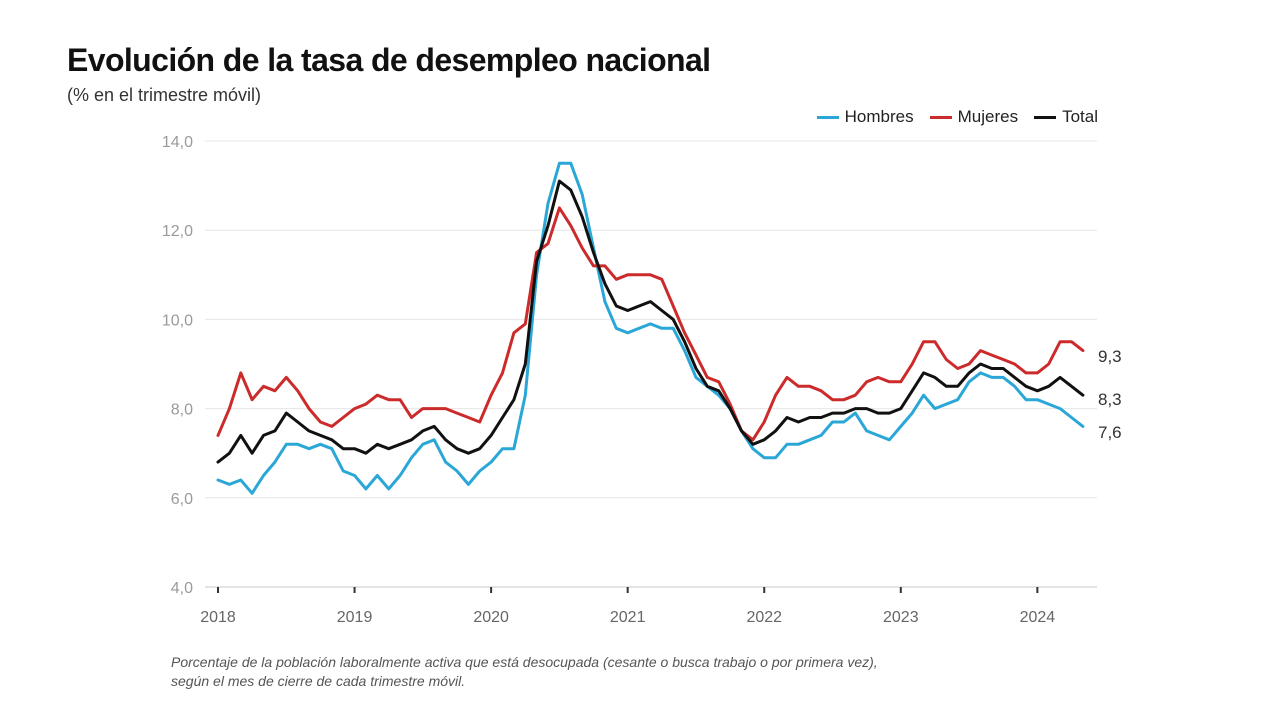  What do you see at coordinates (164, 95) in the screenshot?
I see `chart-subtitle: (% en el trimestre móvil)` at bounding box center [164, 95].